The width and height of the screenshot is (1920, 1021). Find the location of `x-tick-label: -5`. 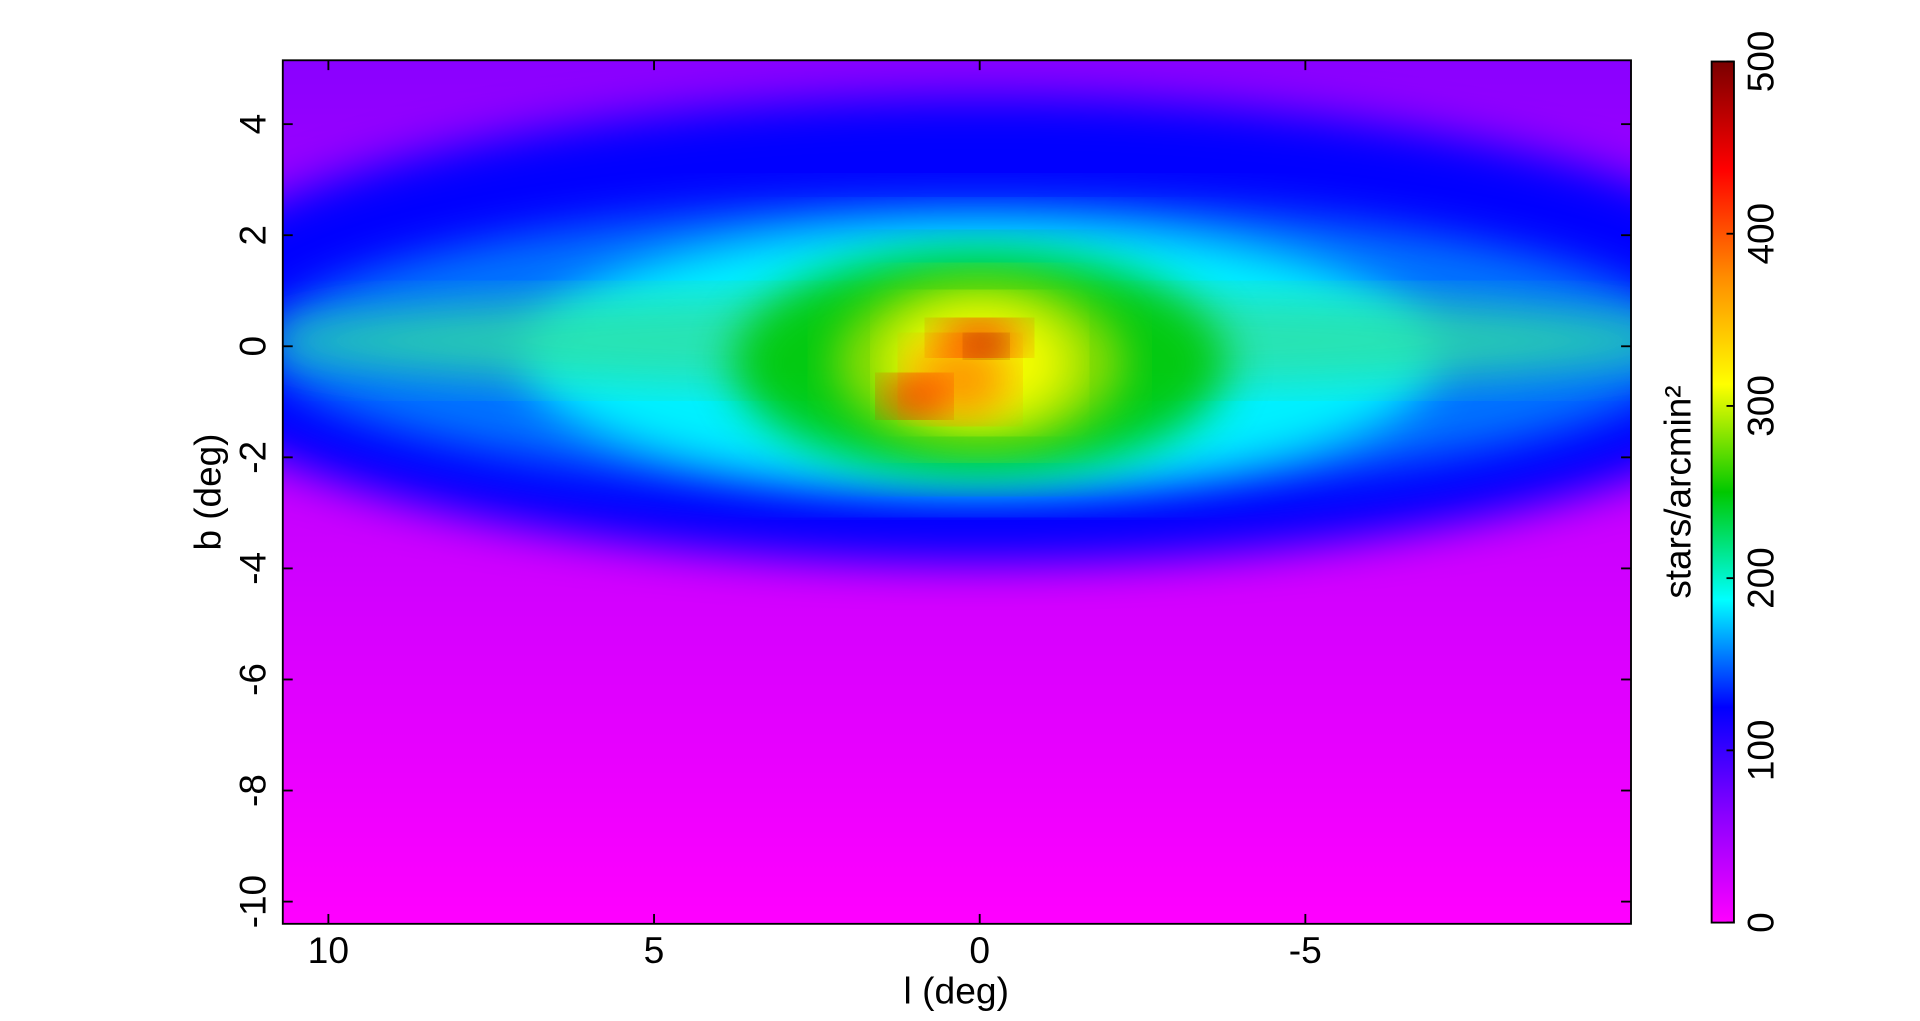

x-tick-label: -5 is located at coordinates (1305, 950).